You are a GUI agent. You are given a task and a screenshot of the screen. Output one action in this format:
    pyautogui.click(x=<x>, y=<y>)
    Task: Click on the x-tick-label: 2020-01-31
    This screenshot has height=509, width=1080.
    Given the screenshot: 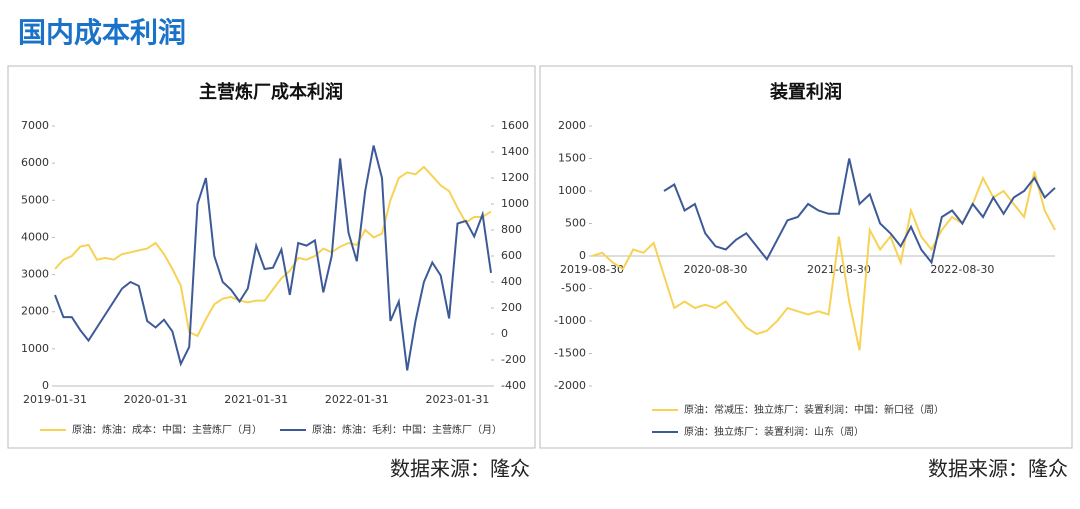 What is the action you would take?
    pyautogui.click(x=156, y=399)
    